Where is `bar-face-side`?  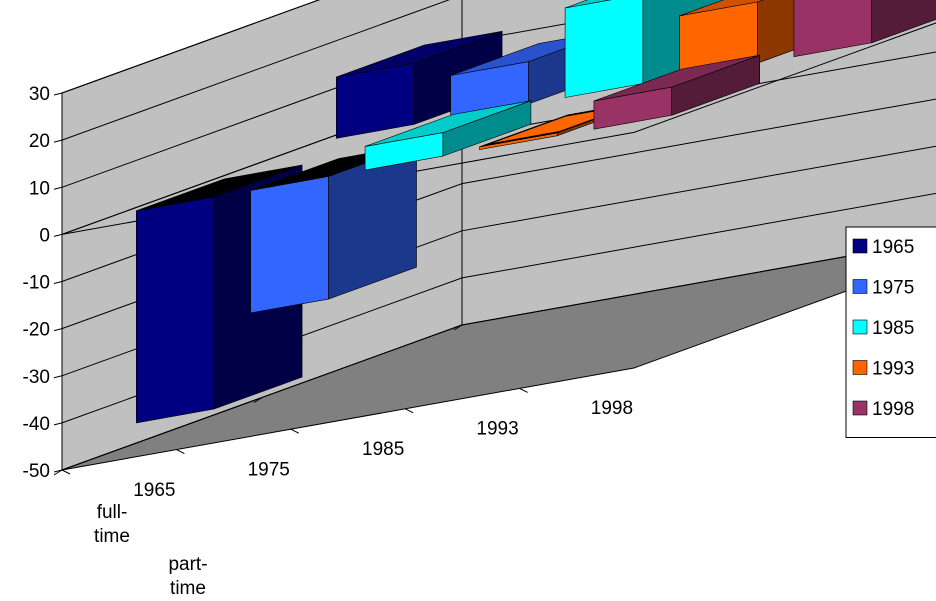
bar-face-side is located at coordinates (903, 22).